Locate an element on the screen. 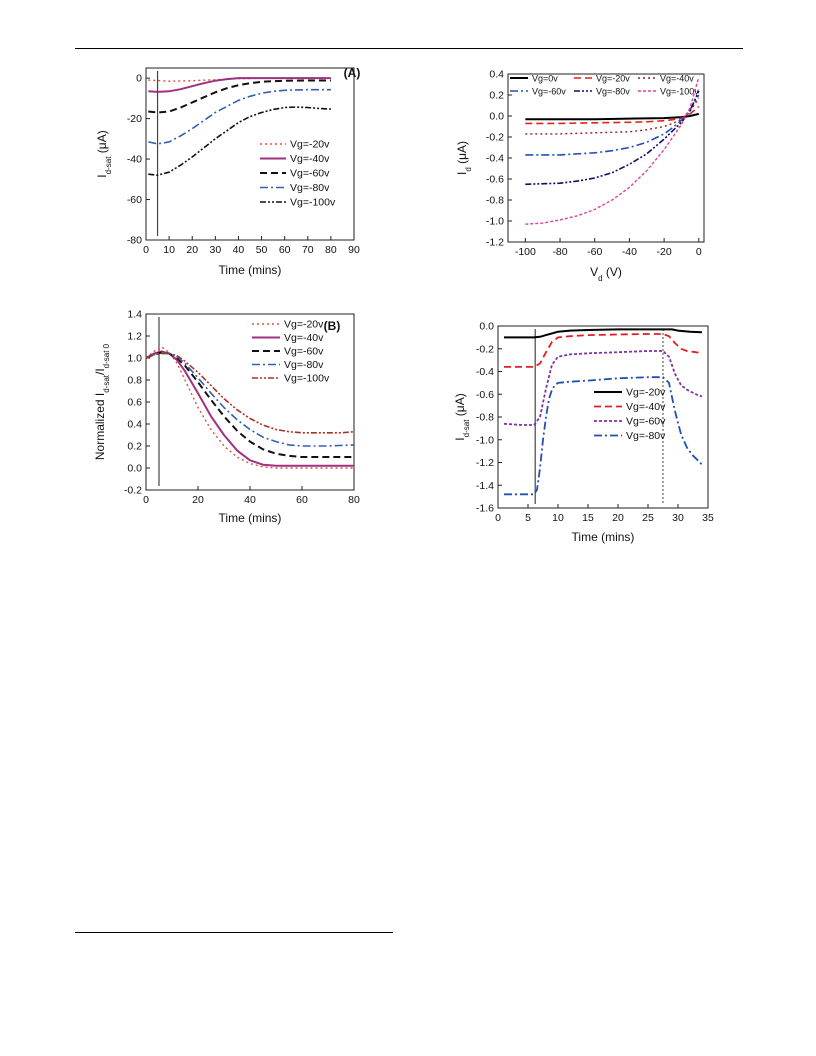 Image resolution: width=816 pixels, height=1056 pixels. header-rule is located at coordinates (409, 48).